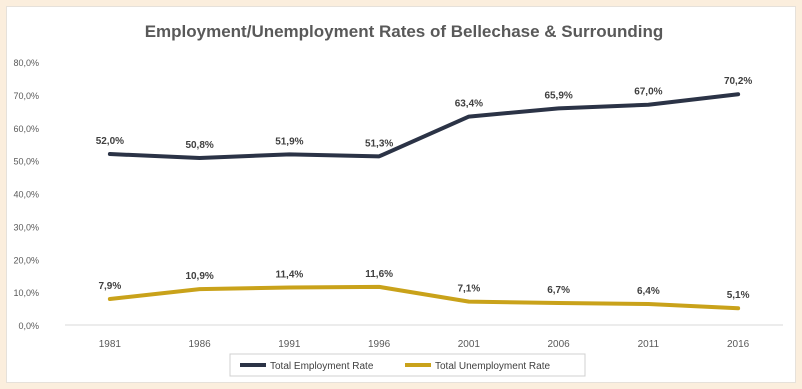 Image resolution: width=802 pixels, height=389 pixels. I want to click on data-label: 6,4%, so click(648, 291).